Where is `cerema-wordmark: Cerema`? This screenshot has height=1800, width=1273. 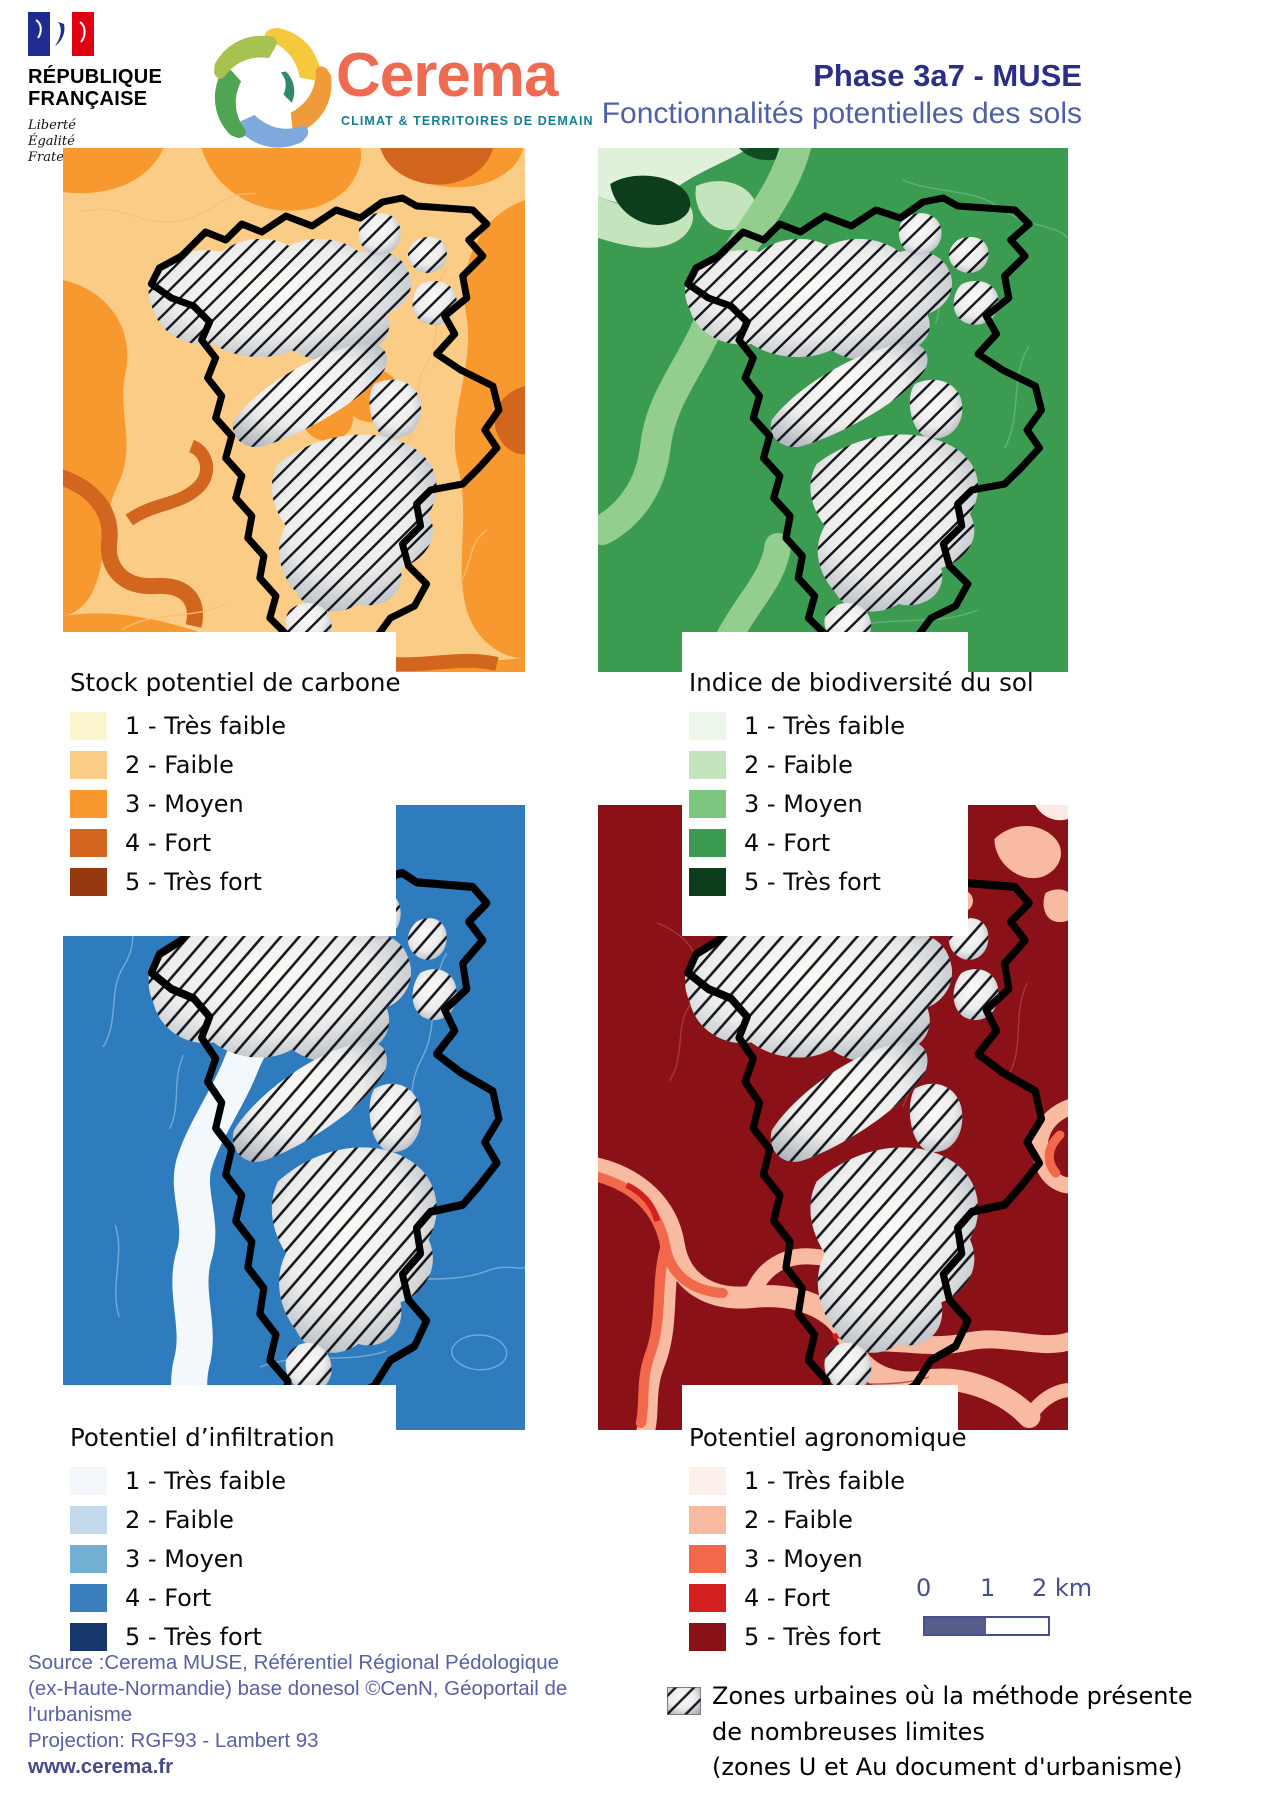
cerema-wordmark: Cerema is located at coordinates (447, 75).